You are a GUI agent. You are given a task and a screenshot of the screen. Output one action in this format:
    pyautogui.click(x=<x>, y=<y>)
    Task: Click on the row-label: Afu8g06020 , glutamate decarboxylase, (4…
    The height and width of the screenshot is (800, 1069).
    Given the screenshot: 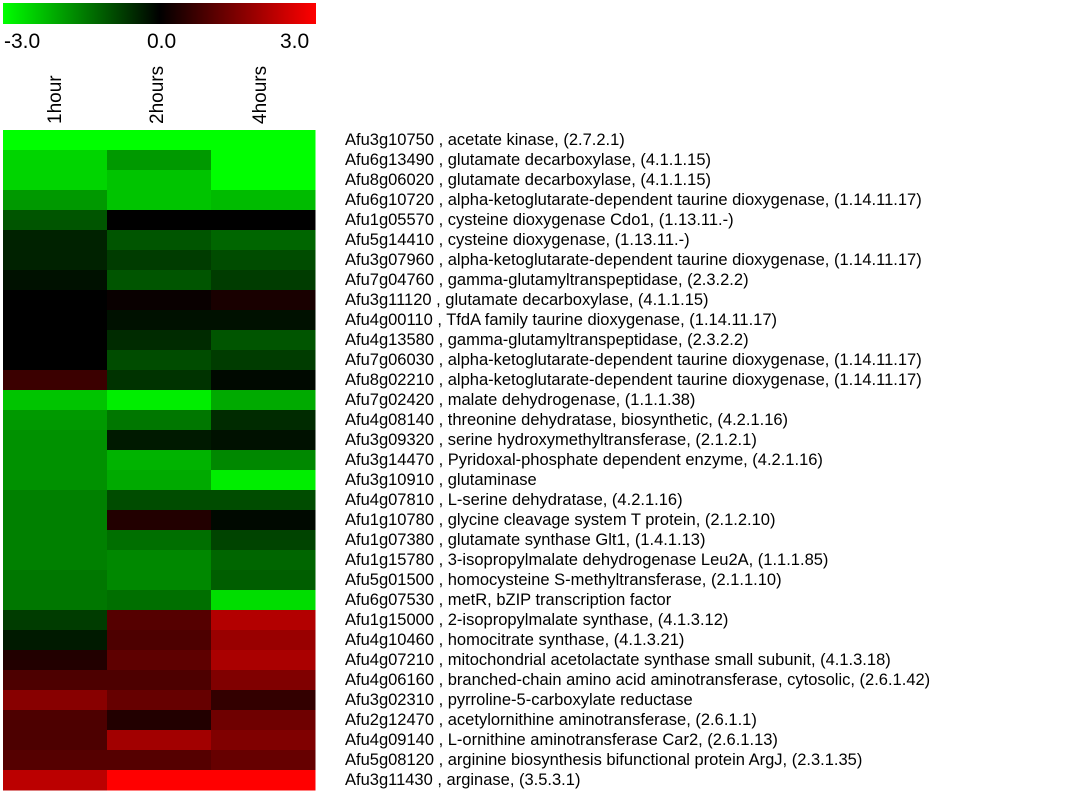 What is the action you would take?
    pyautogui.click(x=528, y=180)
    